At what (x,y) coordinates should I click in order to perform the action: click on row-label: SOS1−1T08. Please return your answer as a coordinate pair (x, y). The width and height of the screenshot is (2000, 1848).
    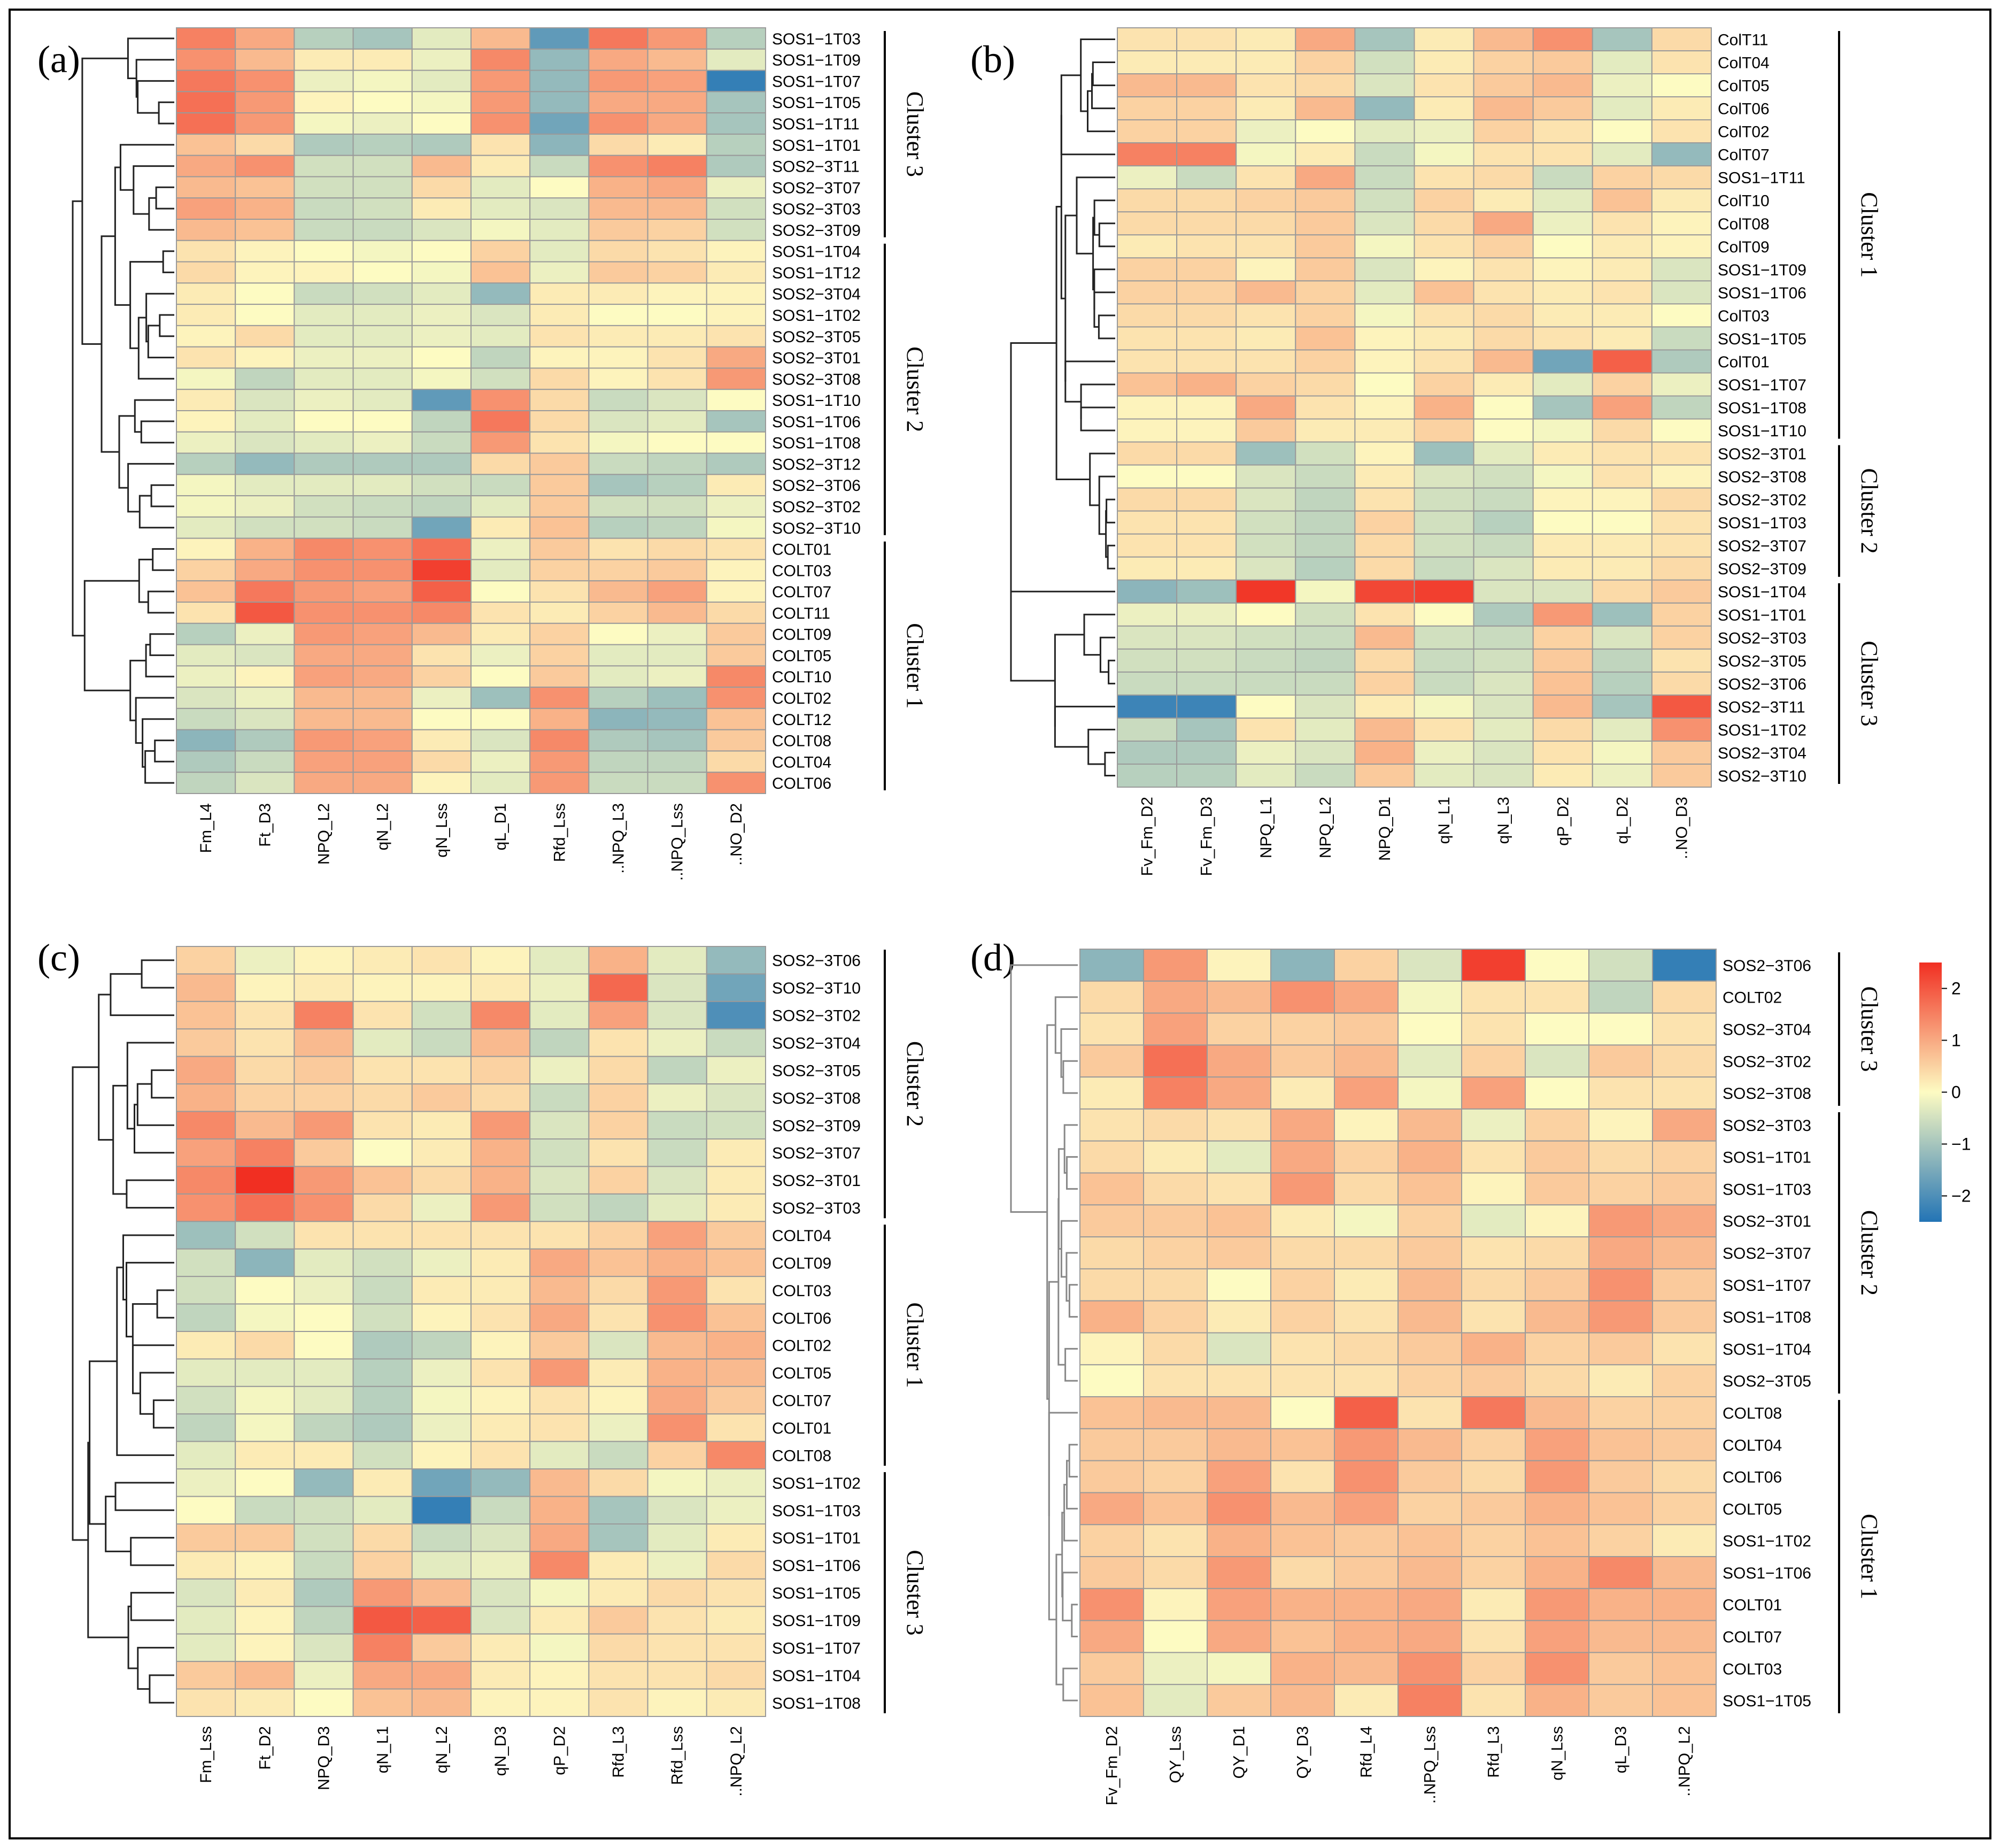
    Looking at the image, I should click on (1762, 408).